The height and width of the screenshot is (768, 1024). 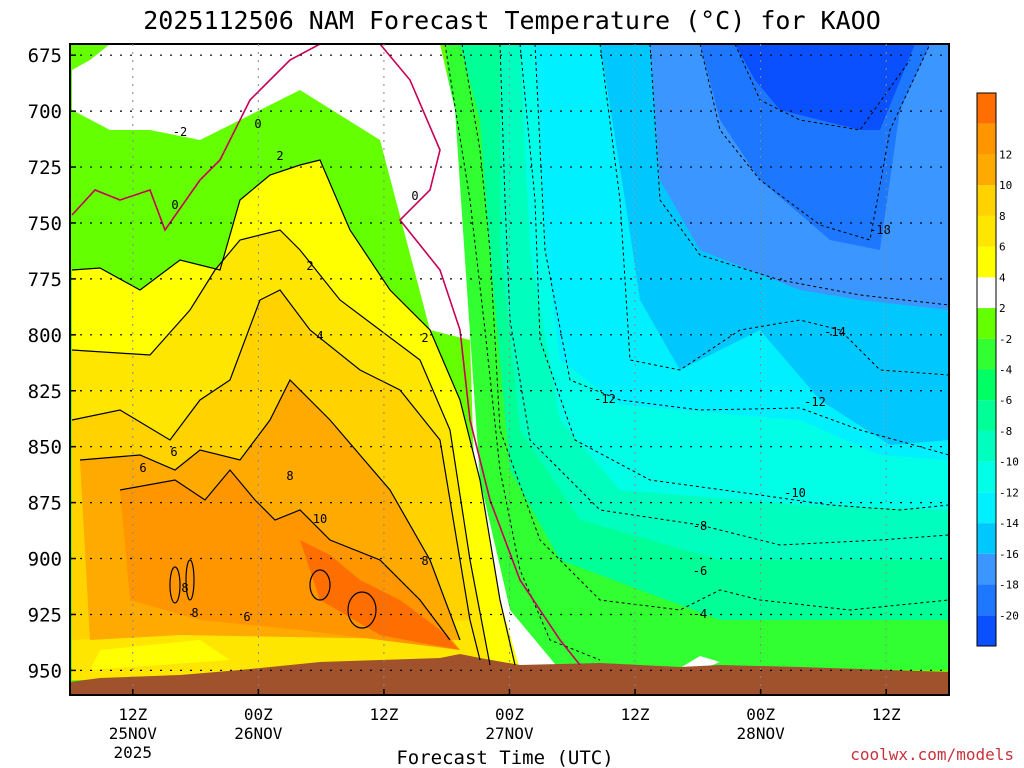 What do you see at coordinates (45, 560) in the screenshot?
I see `y-tick-label: 900` at bounding box center [45, 560].